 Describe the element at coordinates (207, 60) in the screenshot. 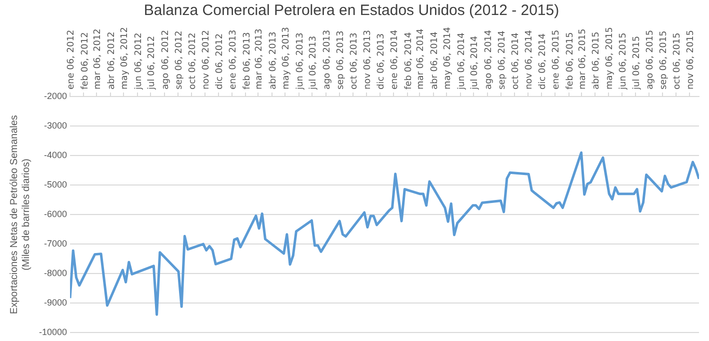

I see `x-tick-label: nov 06, 2012` at that location.